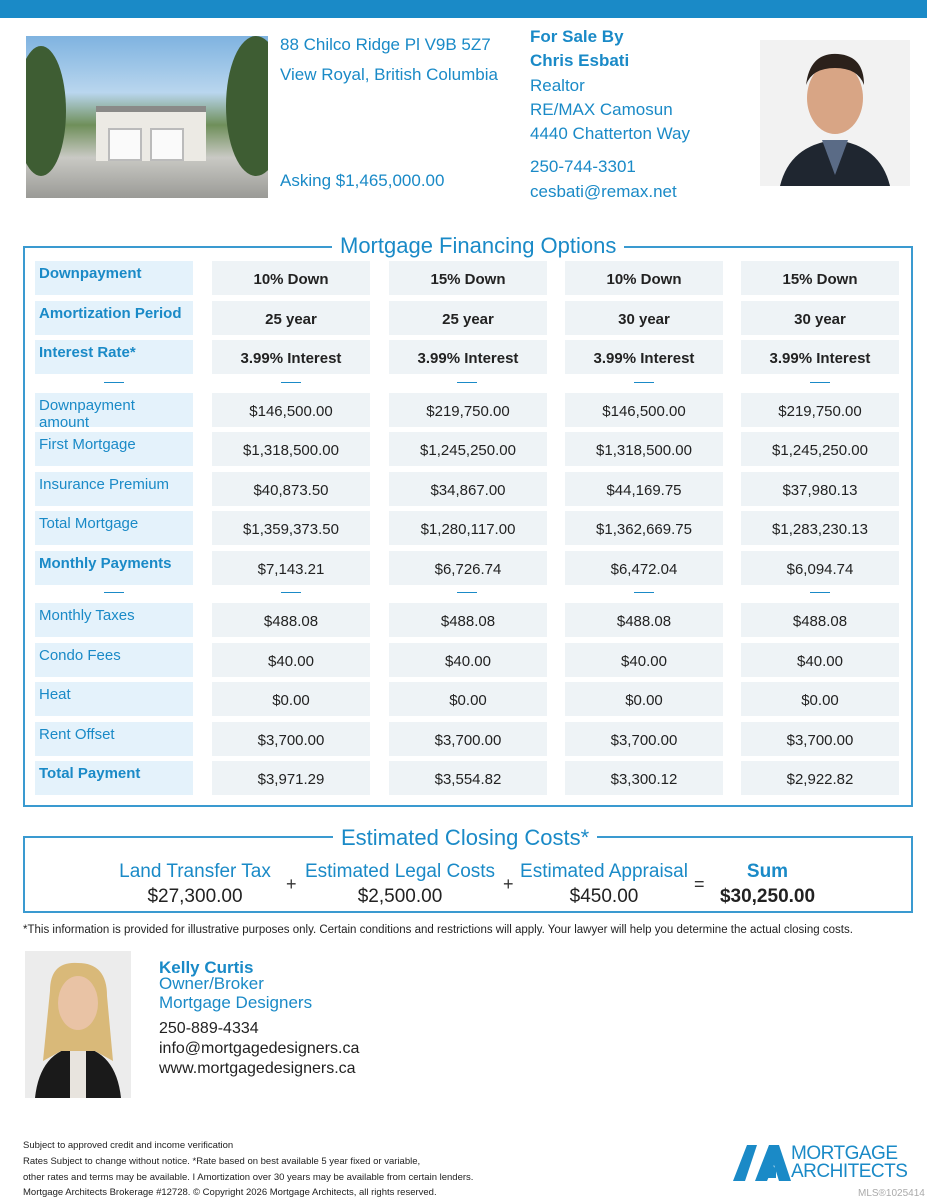 This screenshot has height=1201, width=927. What do you see at coordinates (114, 738) in the screenshot?
I see `row-label: Rent Offset` at bounding box center [114, 738].